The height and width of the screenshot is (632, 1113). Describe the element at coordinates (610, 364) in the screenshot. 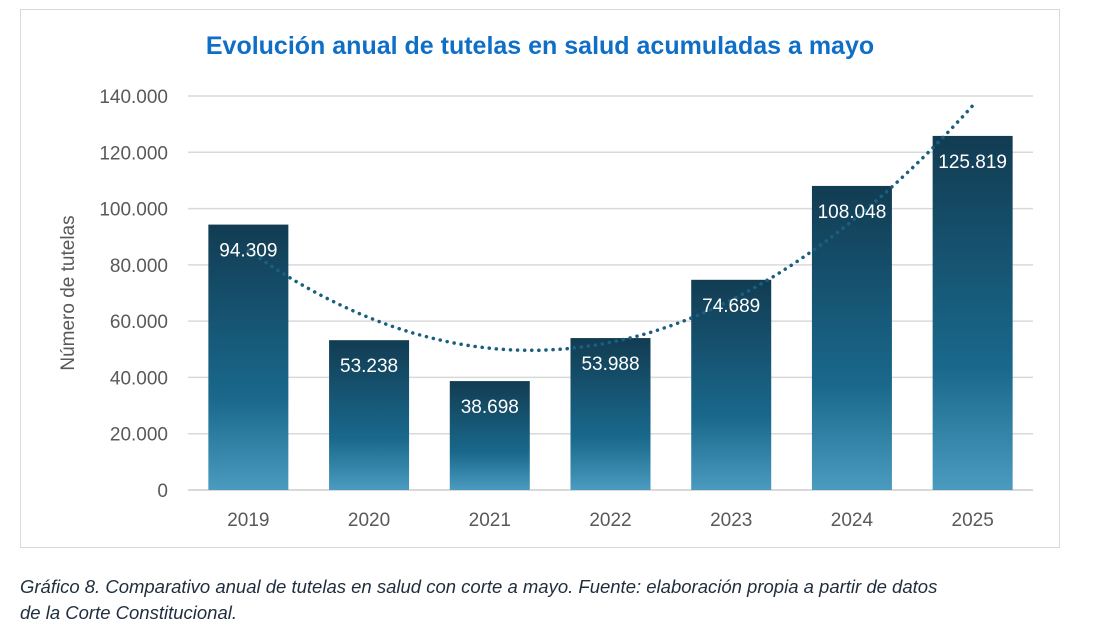

I see `data-label: 53.988` at that location.